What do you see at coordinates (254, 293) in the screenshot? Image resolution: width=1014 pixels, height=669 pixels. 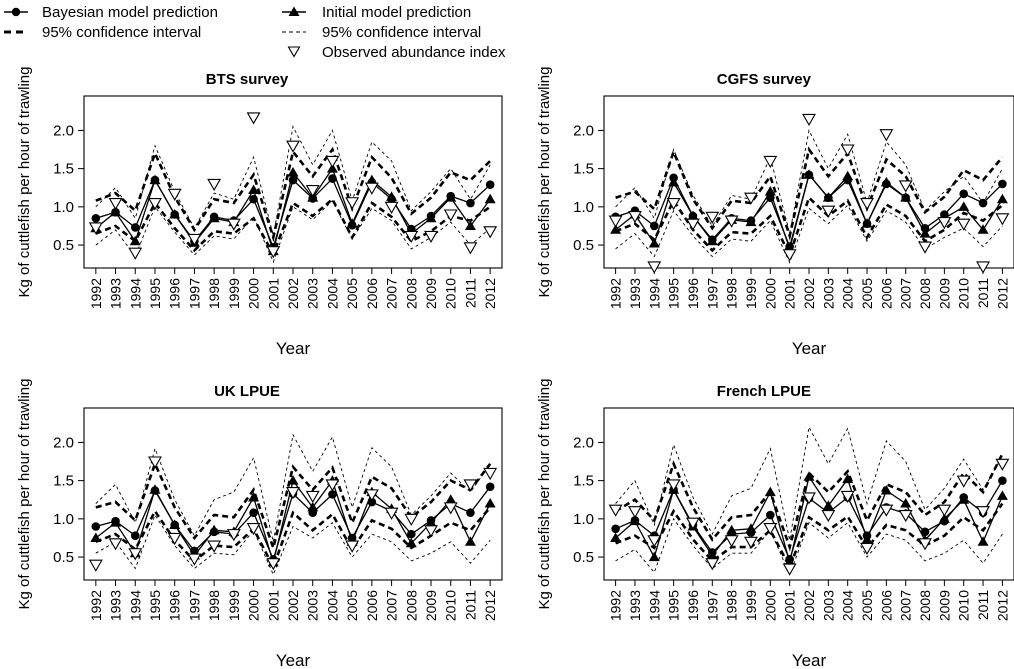 I see `x-tick-label: 2000` at bounding box center [254, 293].